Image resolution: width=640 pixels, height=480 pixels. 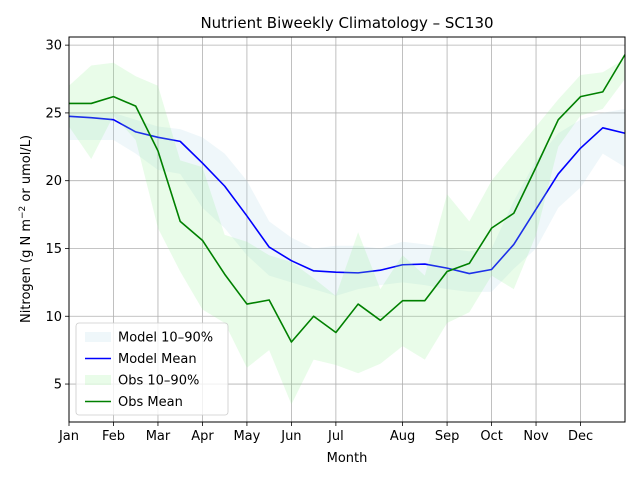 I want to click on x-tick-label: Aug, so click(x=402, y=436).